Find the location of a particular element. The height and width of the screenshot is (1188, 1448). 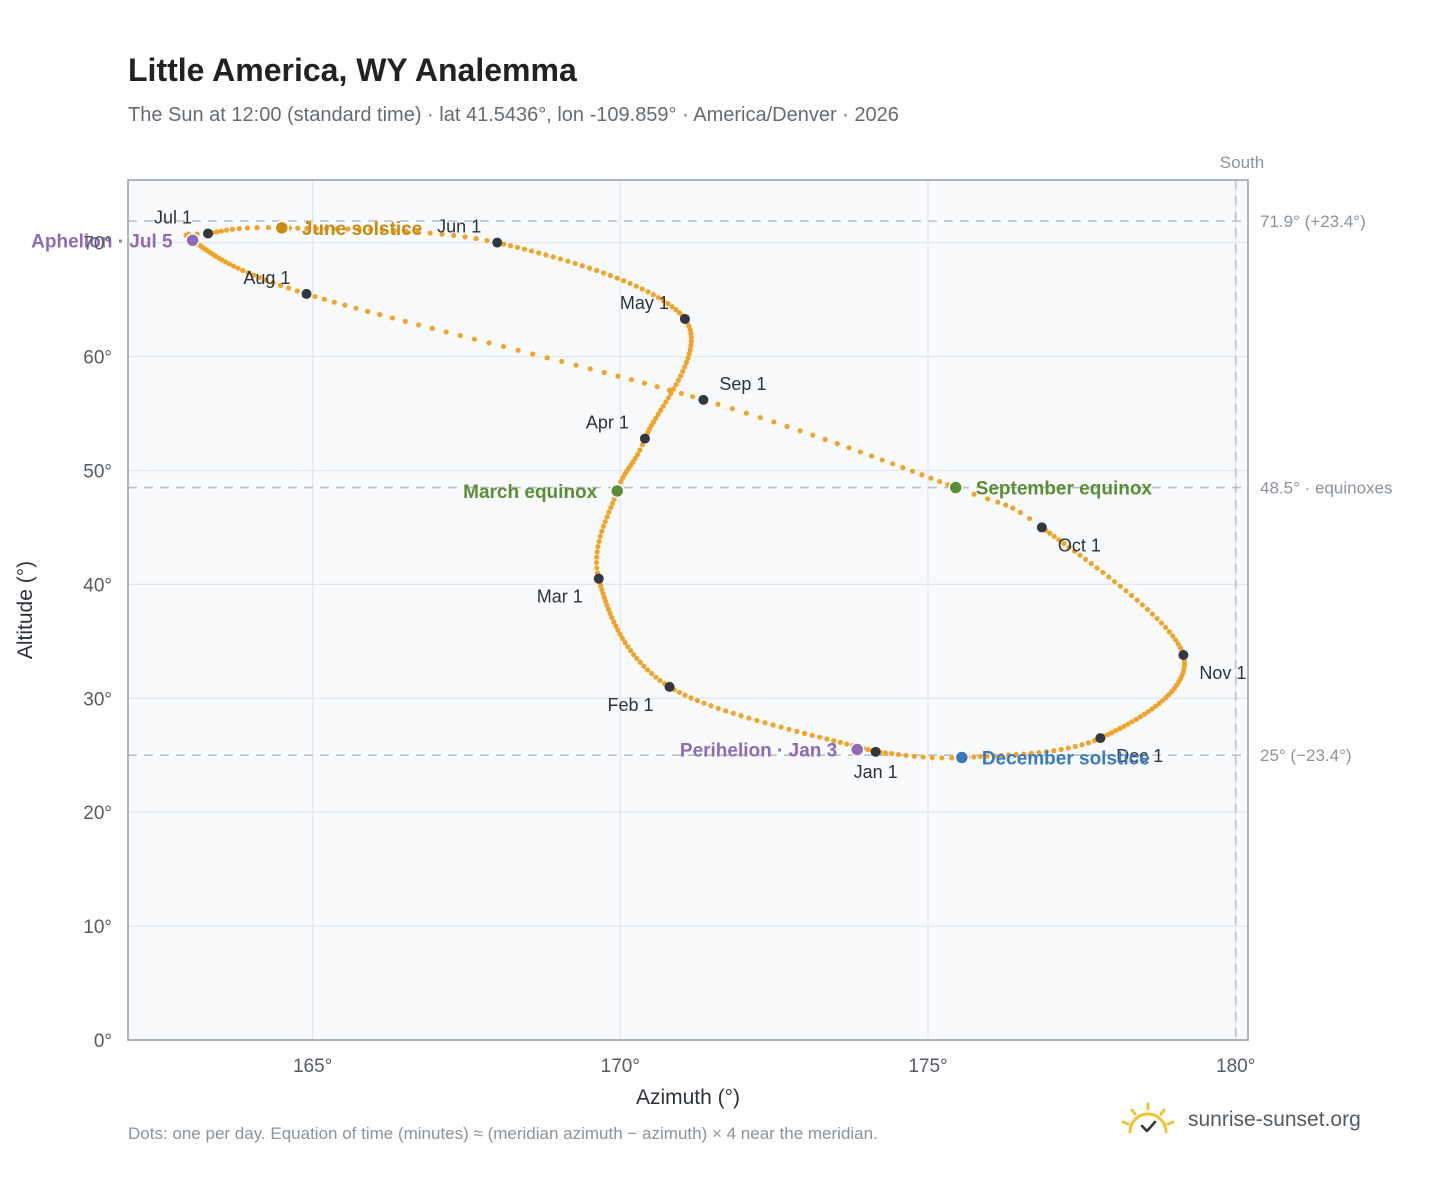

event-label: June solstice is located at coordinates (362, 229).